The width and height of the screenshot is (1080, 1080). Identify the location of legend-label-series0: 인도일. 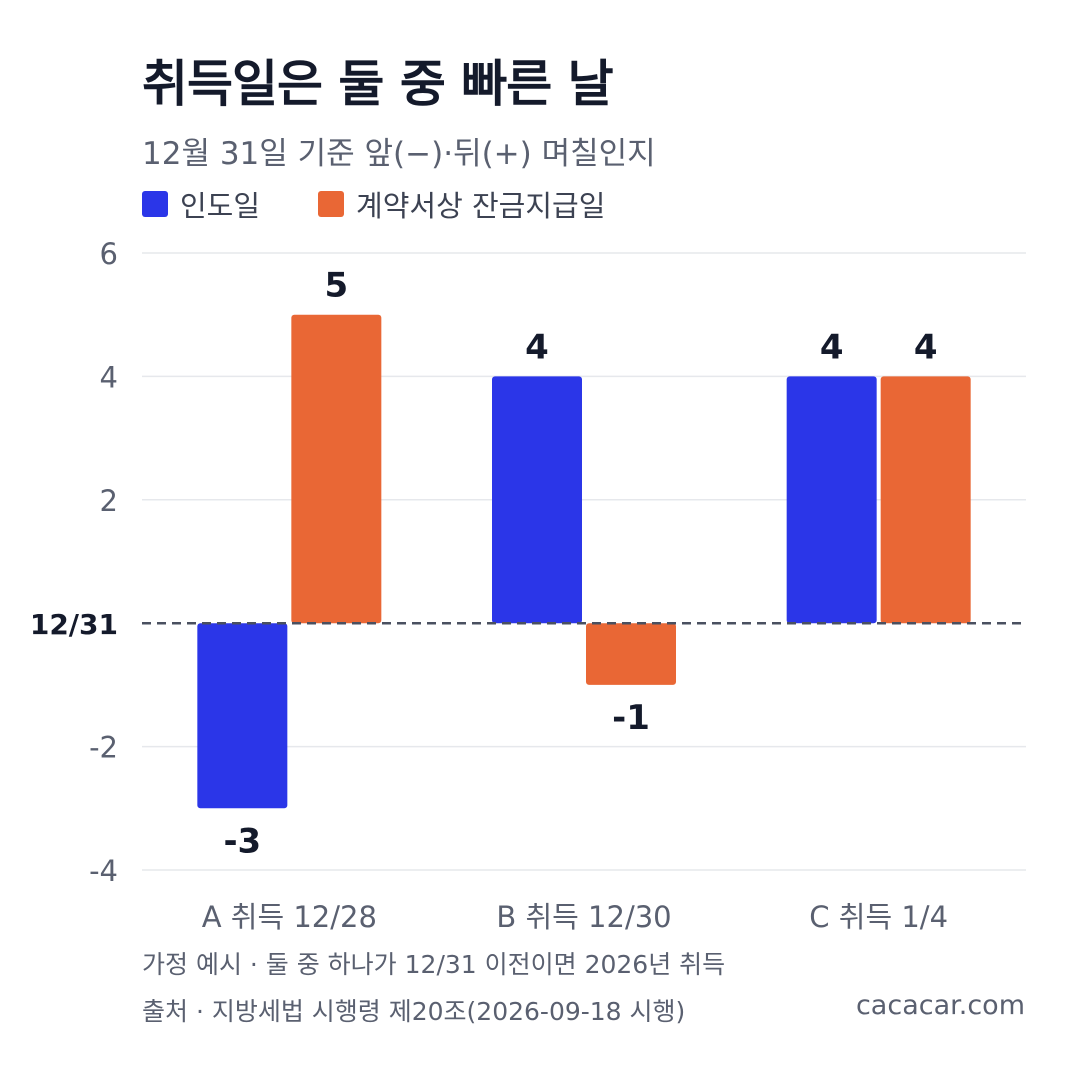
(220, 206).